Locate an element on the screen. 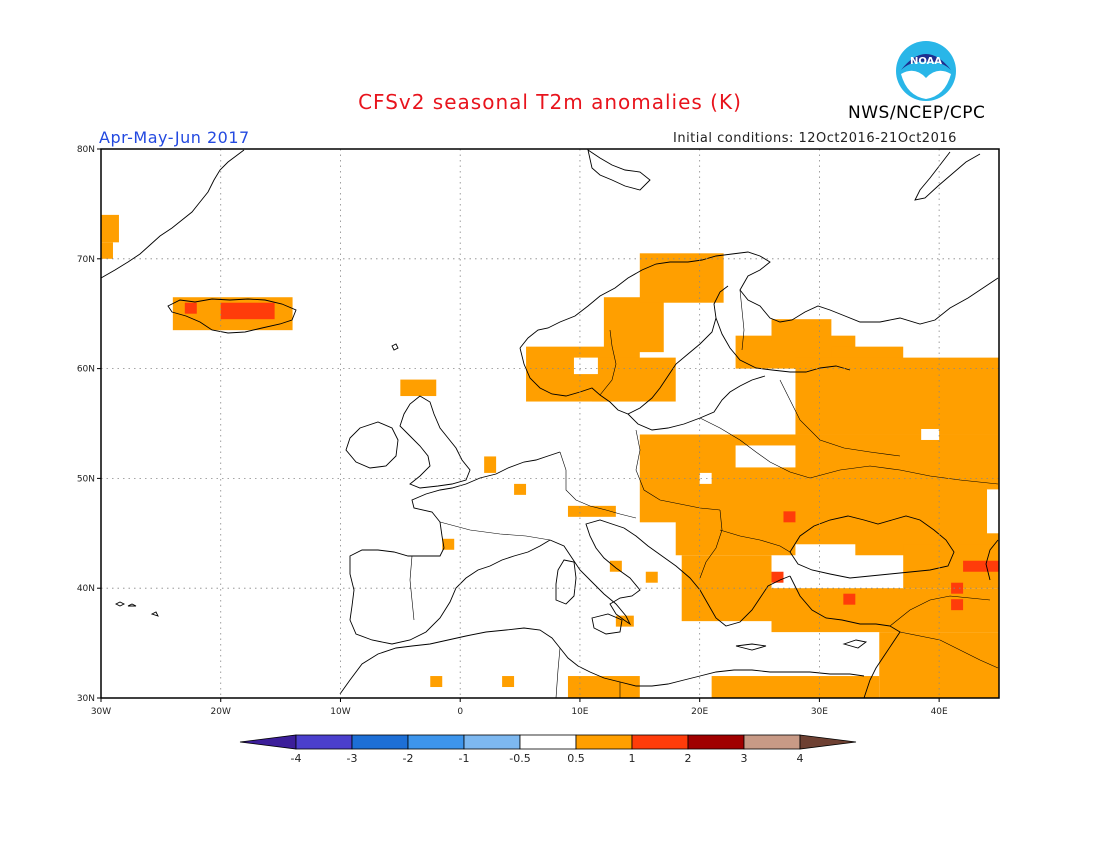  lat-tick-label: 40N is located at coordinates (86, 589).